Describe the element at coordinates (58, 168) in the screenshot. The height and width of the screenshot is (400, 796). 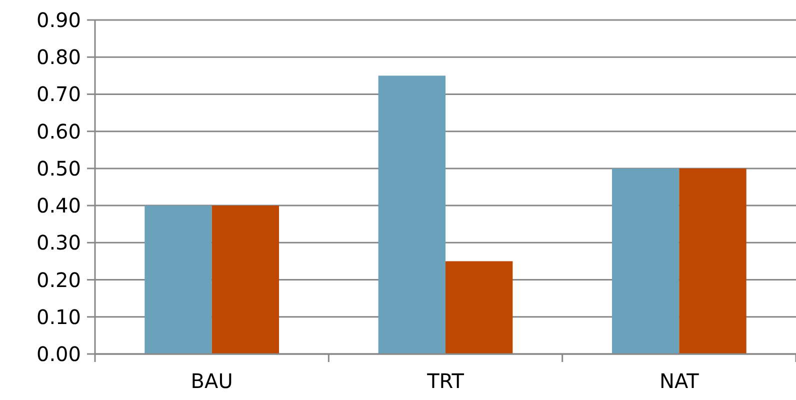
I see `y-tick-label: 0.50` at that location.